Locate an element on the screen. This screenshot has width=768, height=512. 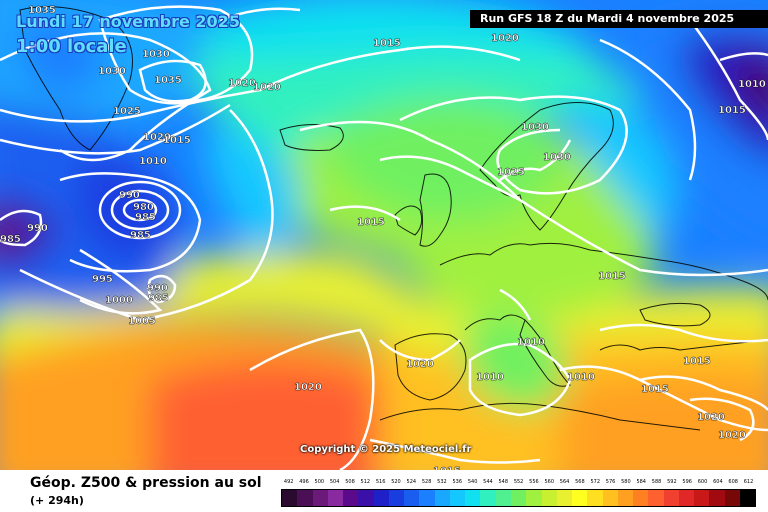
legend-tick-label: 572 is located at coordinates (595, 482).